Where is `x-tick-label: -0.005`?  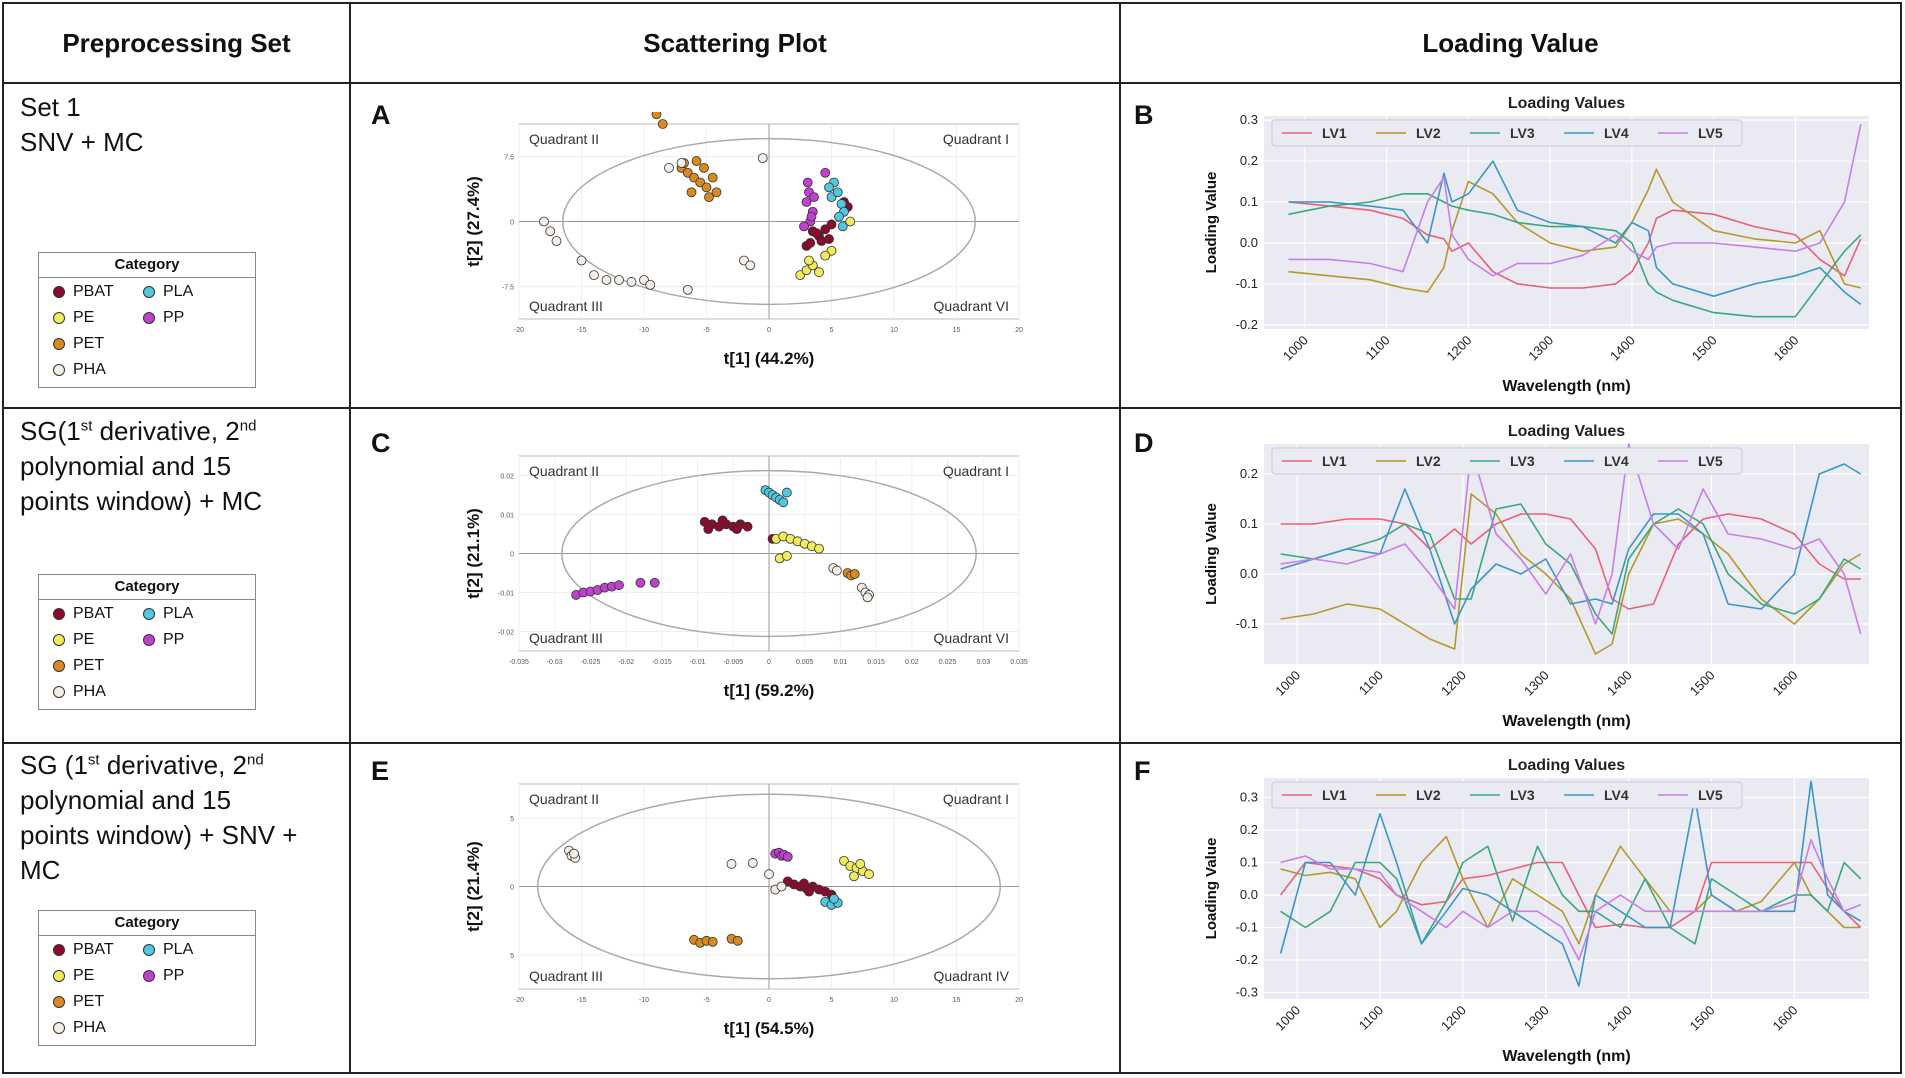
x-tick-label: -0.005 is located at coordinates (733, 662).